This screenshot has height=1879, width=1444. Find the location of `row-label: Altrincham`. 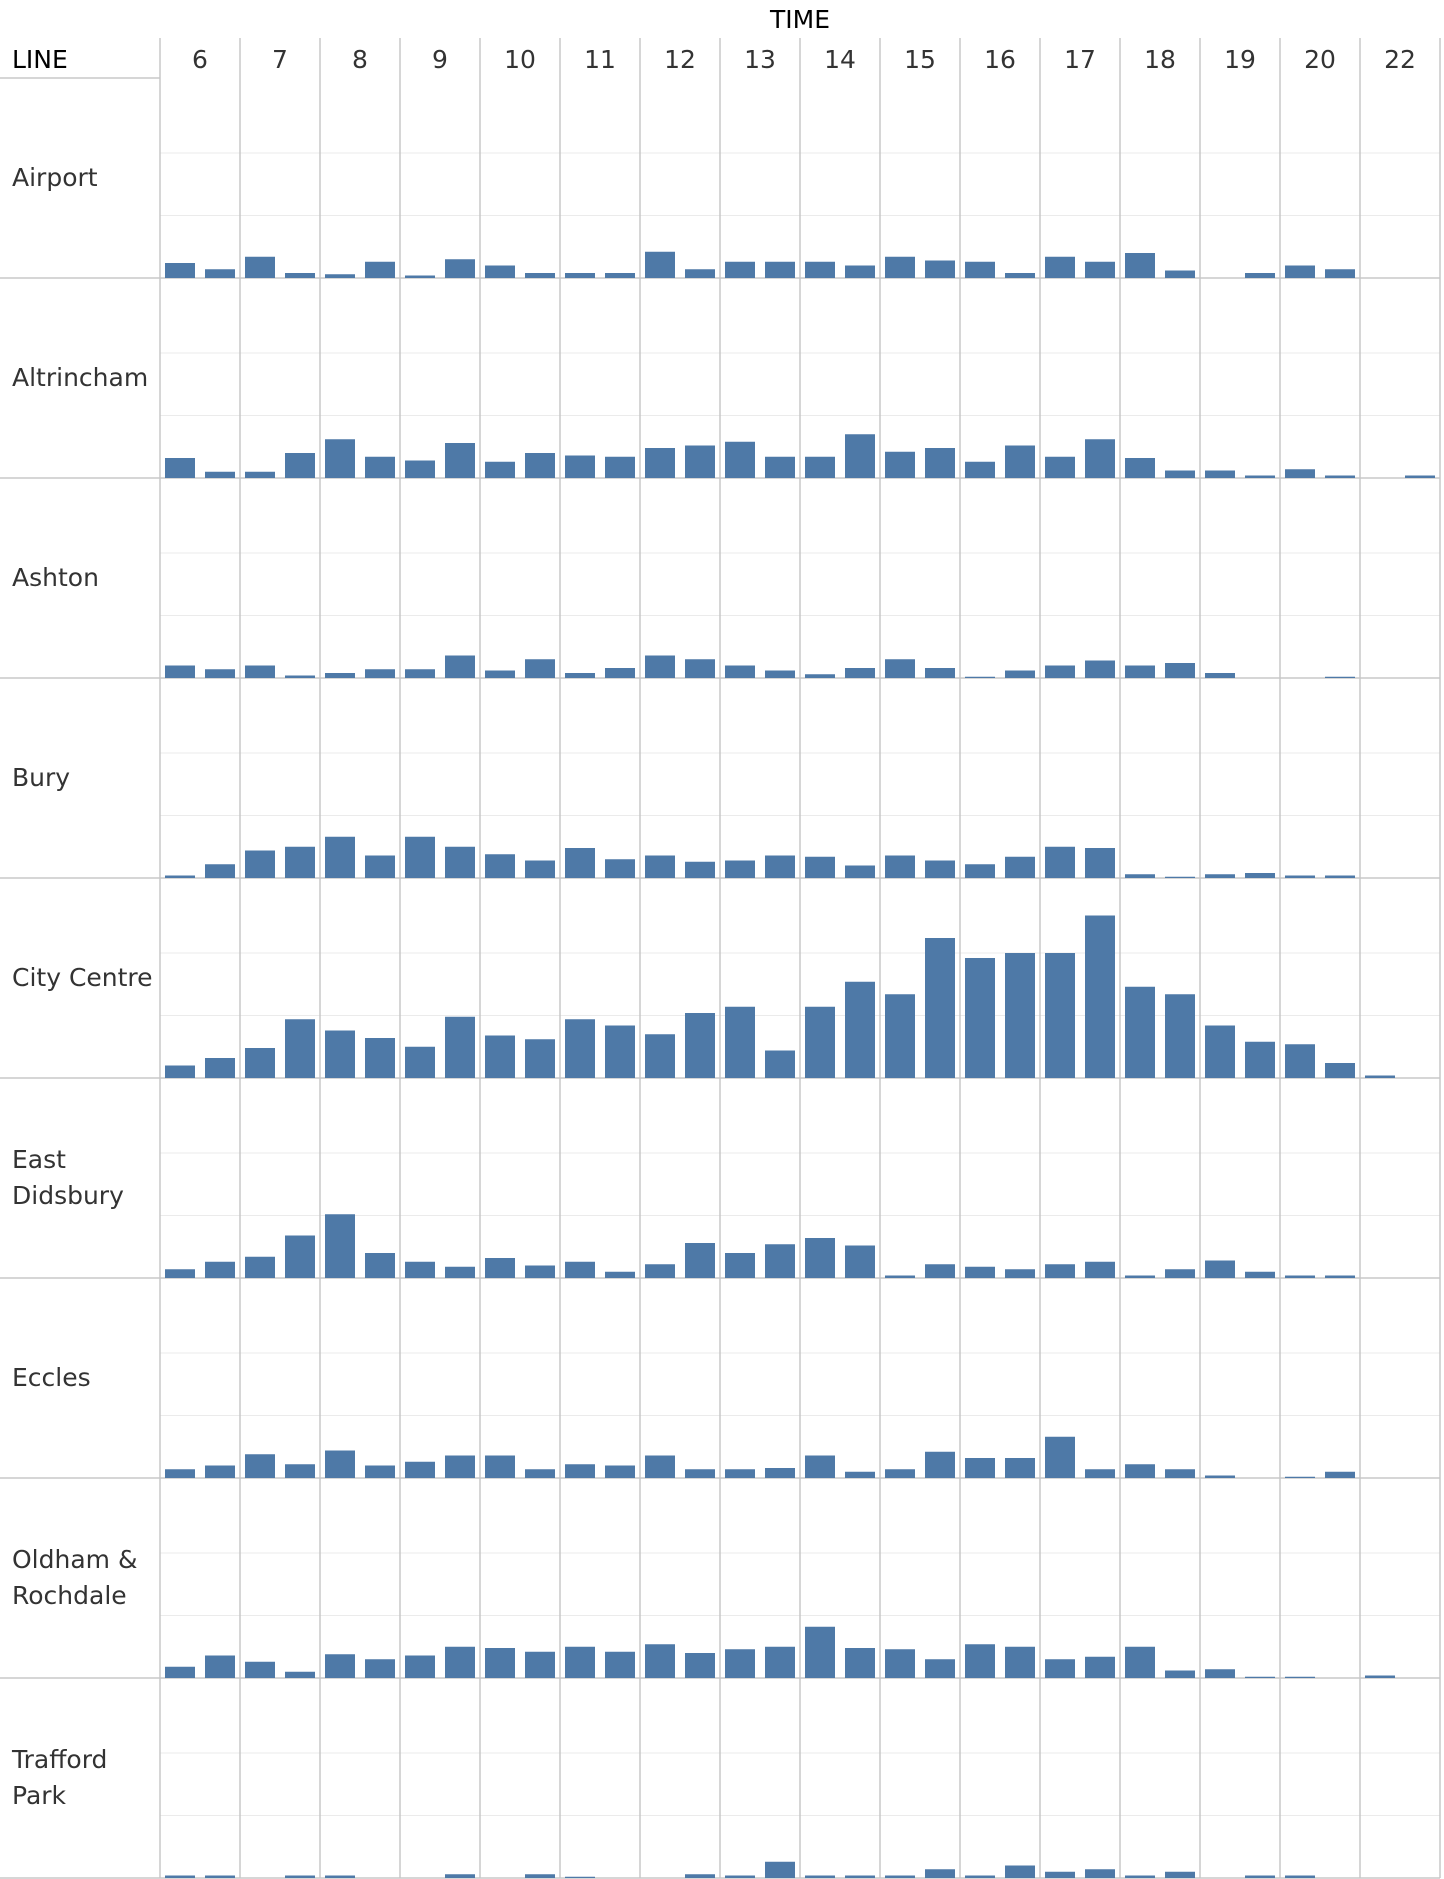

row-label: Altrincham is located at coordinates (80, 377).